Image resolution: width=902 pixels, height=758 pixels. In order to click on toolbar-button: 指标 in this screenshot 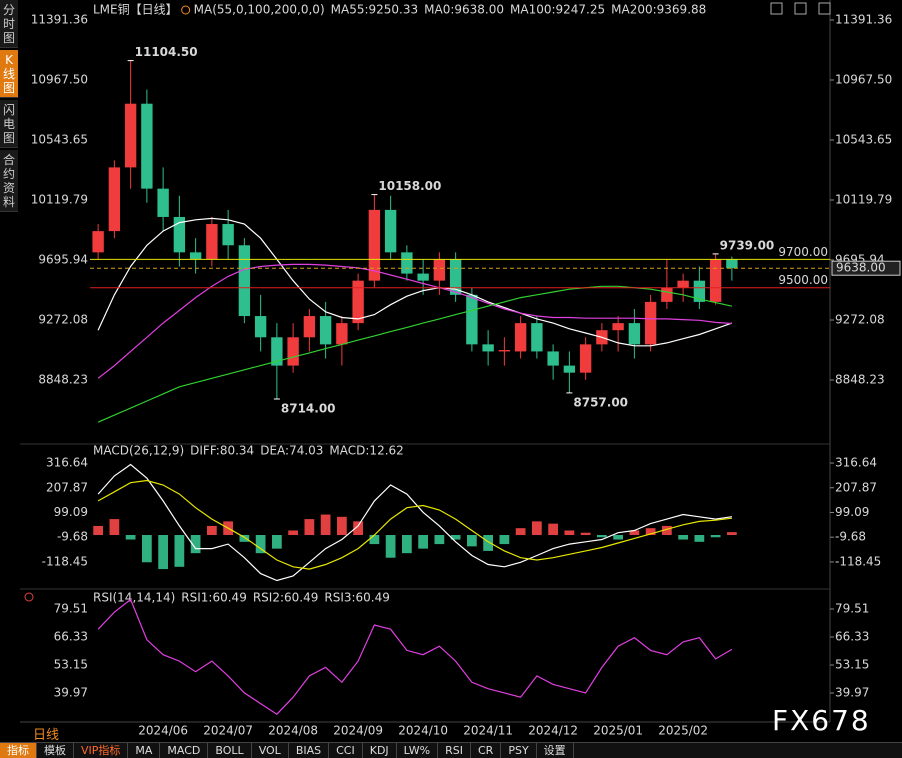, I will do `click(18, 750)`.